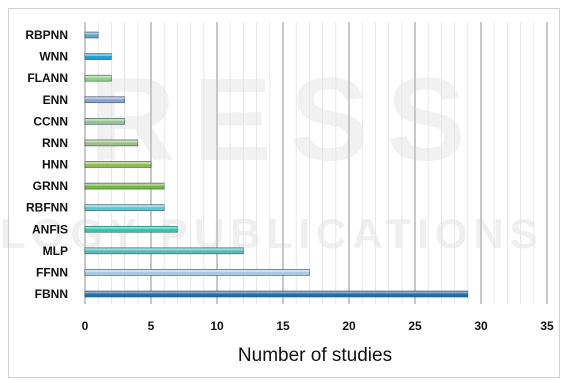 This screenshot has height=386, width=569. I want to click on bar-anfis, so click(131, 229).